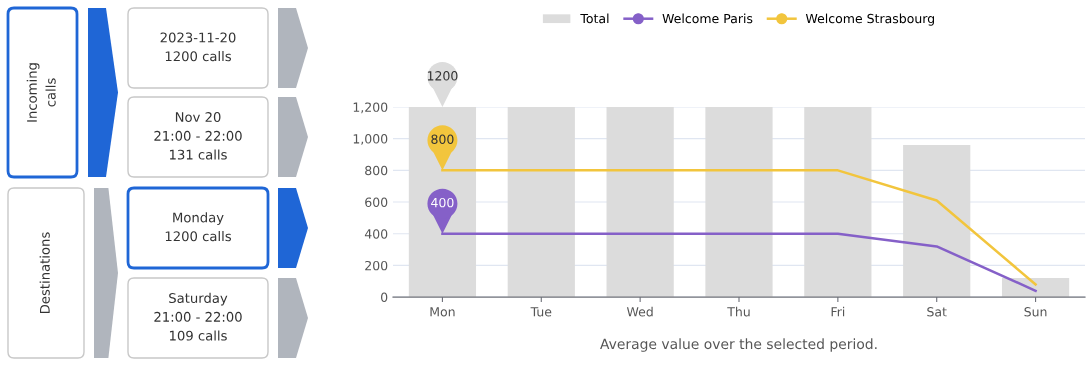  What do you see at coordinates (738, 345) in the screenshot?
I see `x-axis-title: Average value over the selected period.` at bounding box center [738, 345].